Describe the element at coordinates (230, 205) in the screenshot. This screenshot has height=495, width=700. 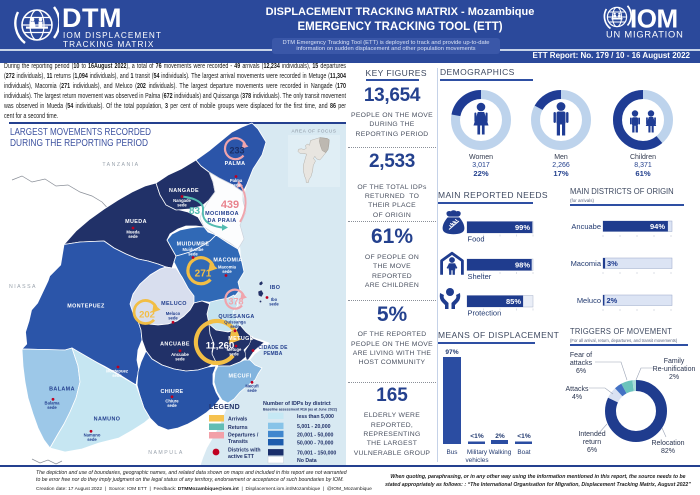
I see `svg-text: 439` at that location.